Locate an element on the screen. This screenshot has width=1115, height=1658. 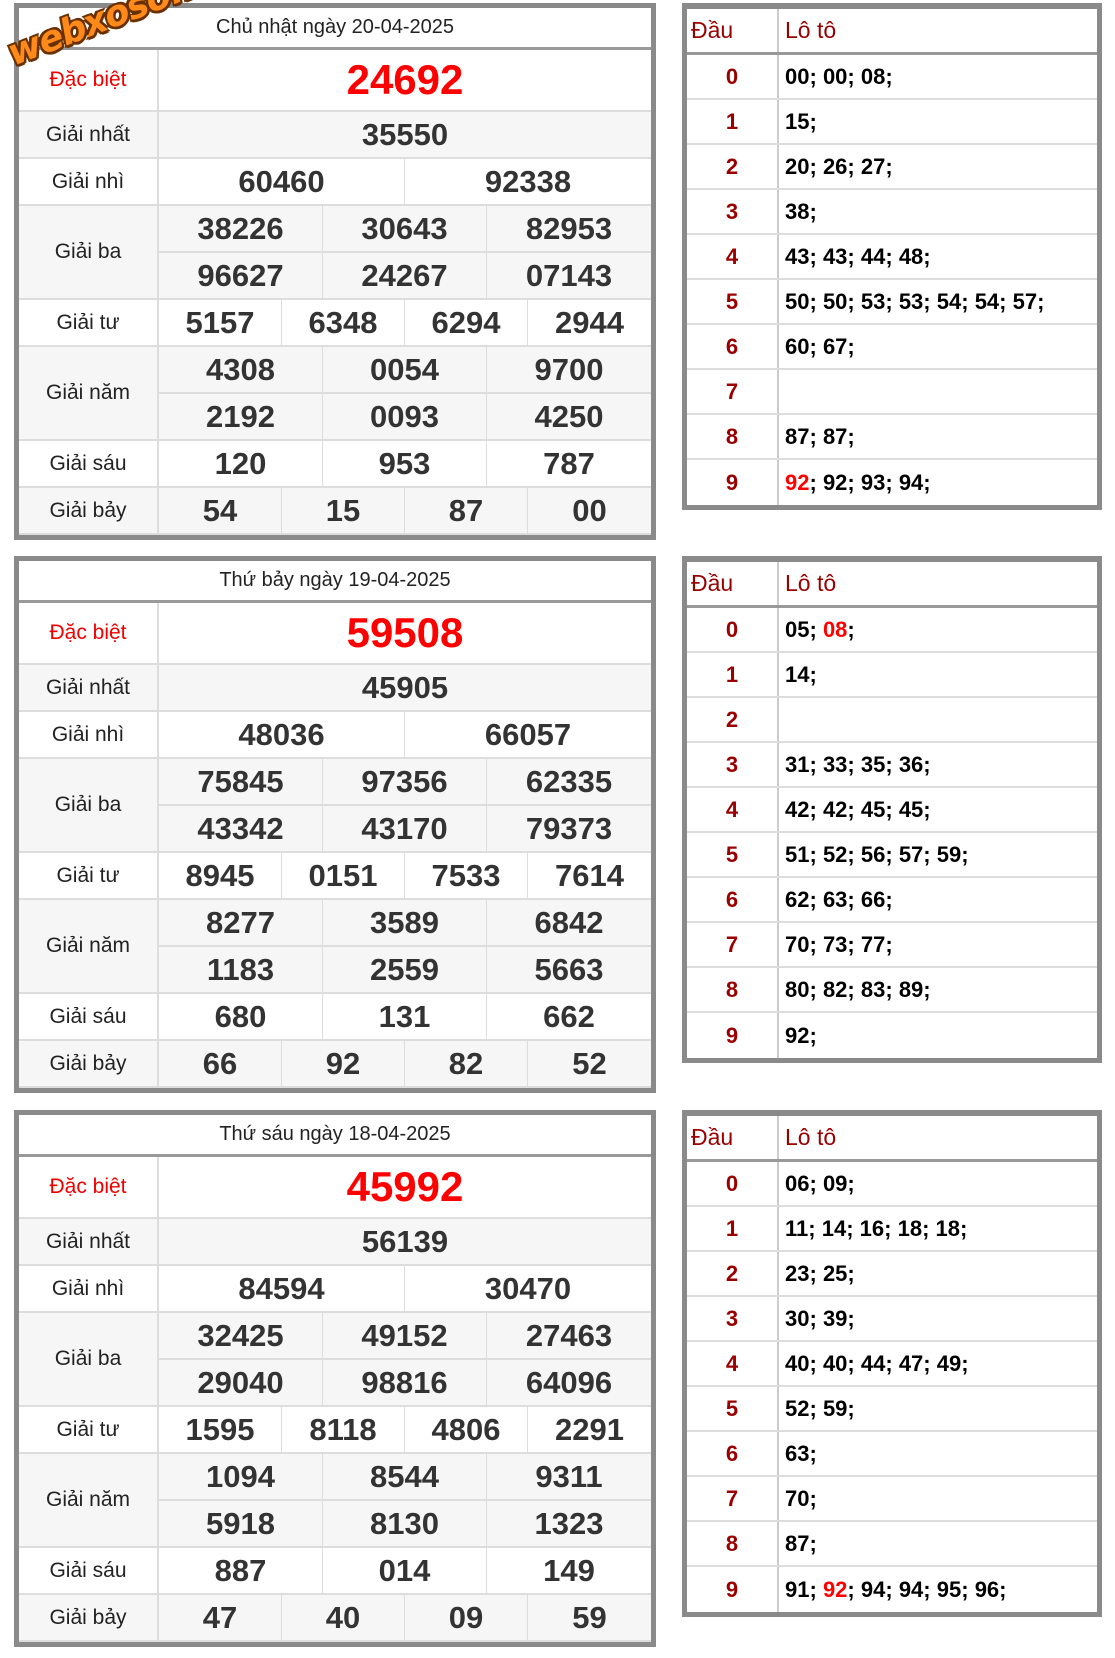
prize-number-sixth: 120 is located at coordinates (241, 464).